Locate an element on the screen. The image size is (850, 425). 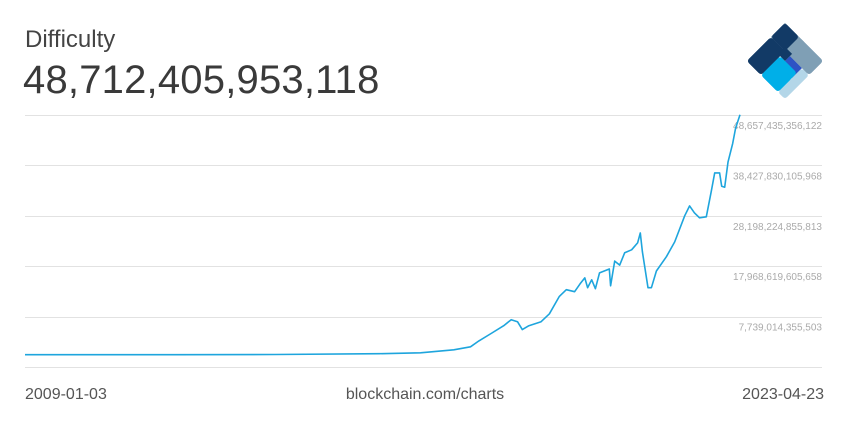
x-axis-end-date: 2023-04-23 is located at coordinates (783, 394).